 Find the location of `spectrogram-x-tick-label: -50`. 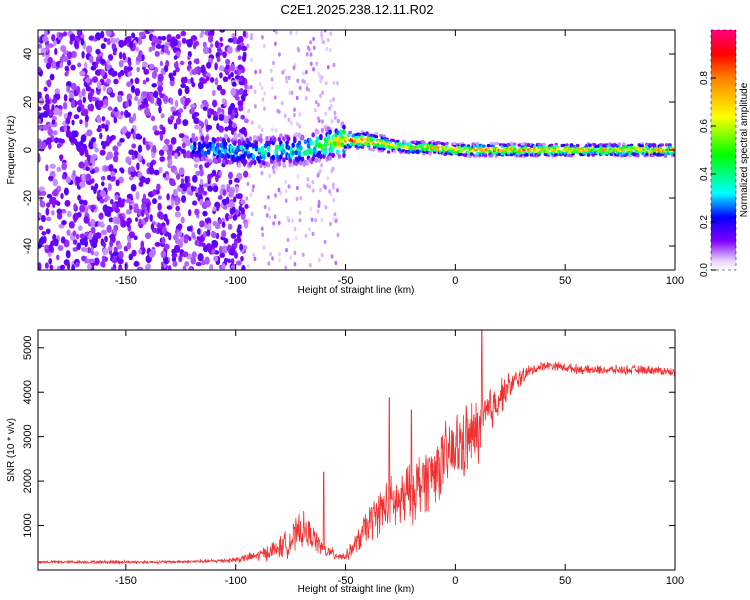

spectrogram-x-tick-label: -50 is located at coordinates (346, 281).